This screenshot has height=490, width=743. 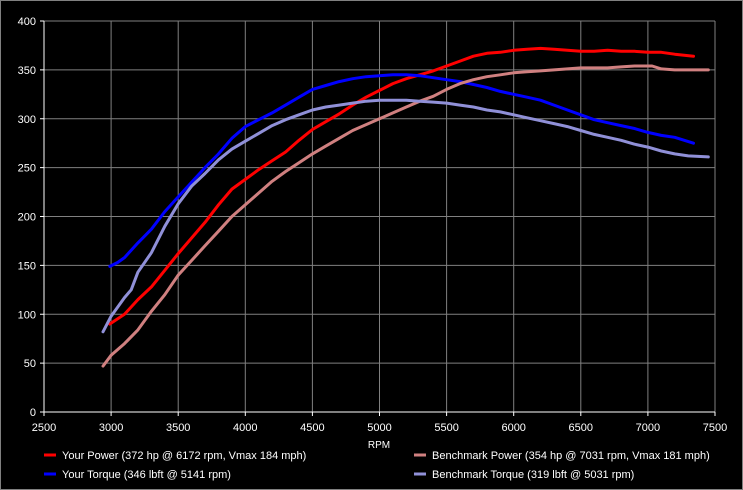 What do you see at coordinates (44, 428) in the screenshot?
I see `x-tick-label: 2500` at bounding box center [44, 428].